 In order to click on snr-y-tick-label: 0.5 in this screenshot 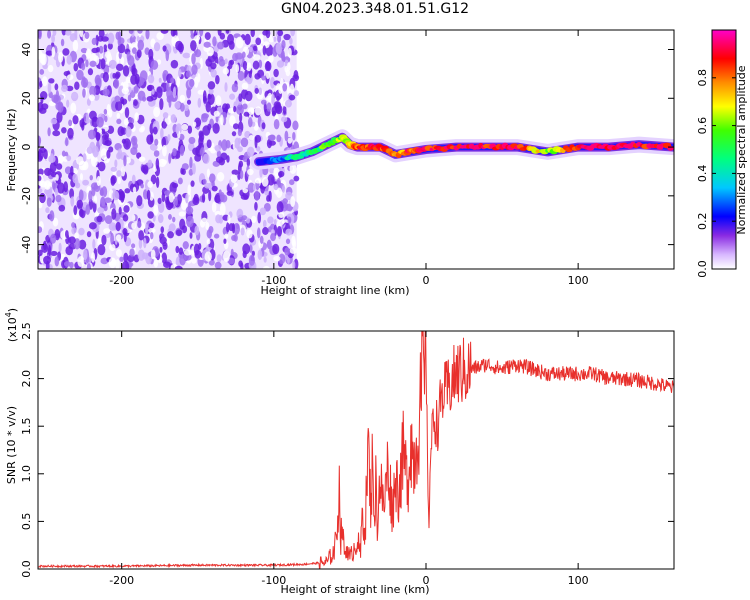, I will do `click(26, 522)`.